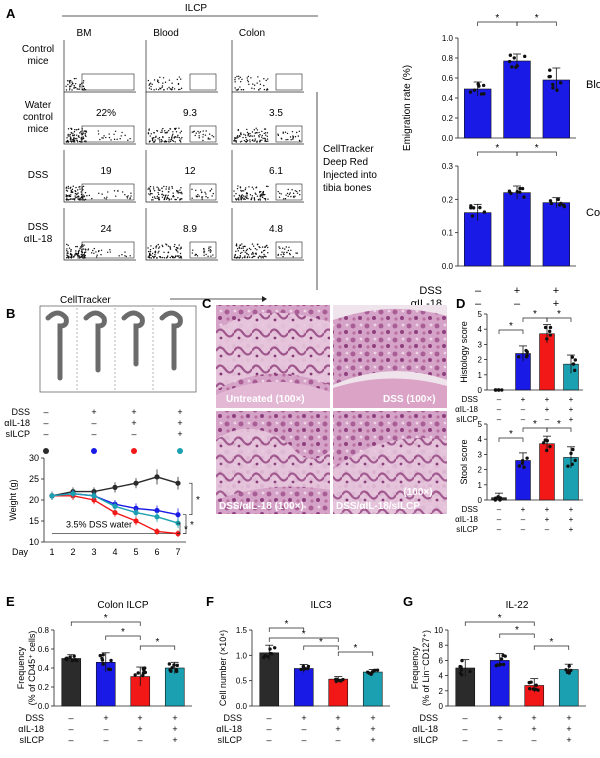 Image resolution: width=600 pixels, height=758 pixels. What do you see at coordinates (407, 108) in the screenshot?
I see `emigration-ylabel: Emigration rate (%)` at bounding box center [407, 108].